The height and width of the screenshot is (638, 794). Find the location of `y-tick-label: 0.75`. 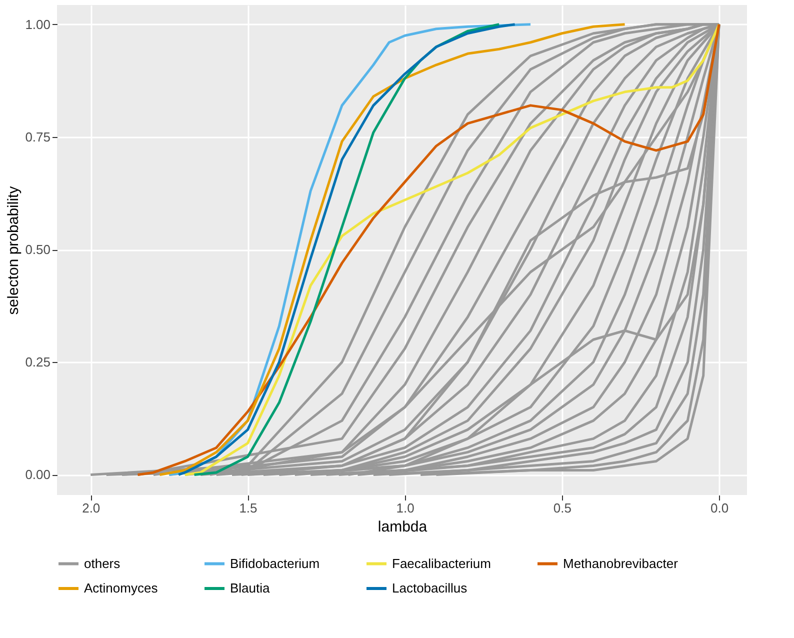

y-tick-label: 0.75 is located at coordinates (37, 136).